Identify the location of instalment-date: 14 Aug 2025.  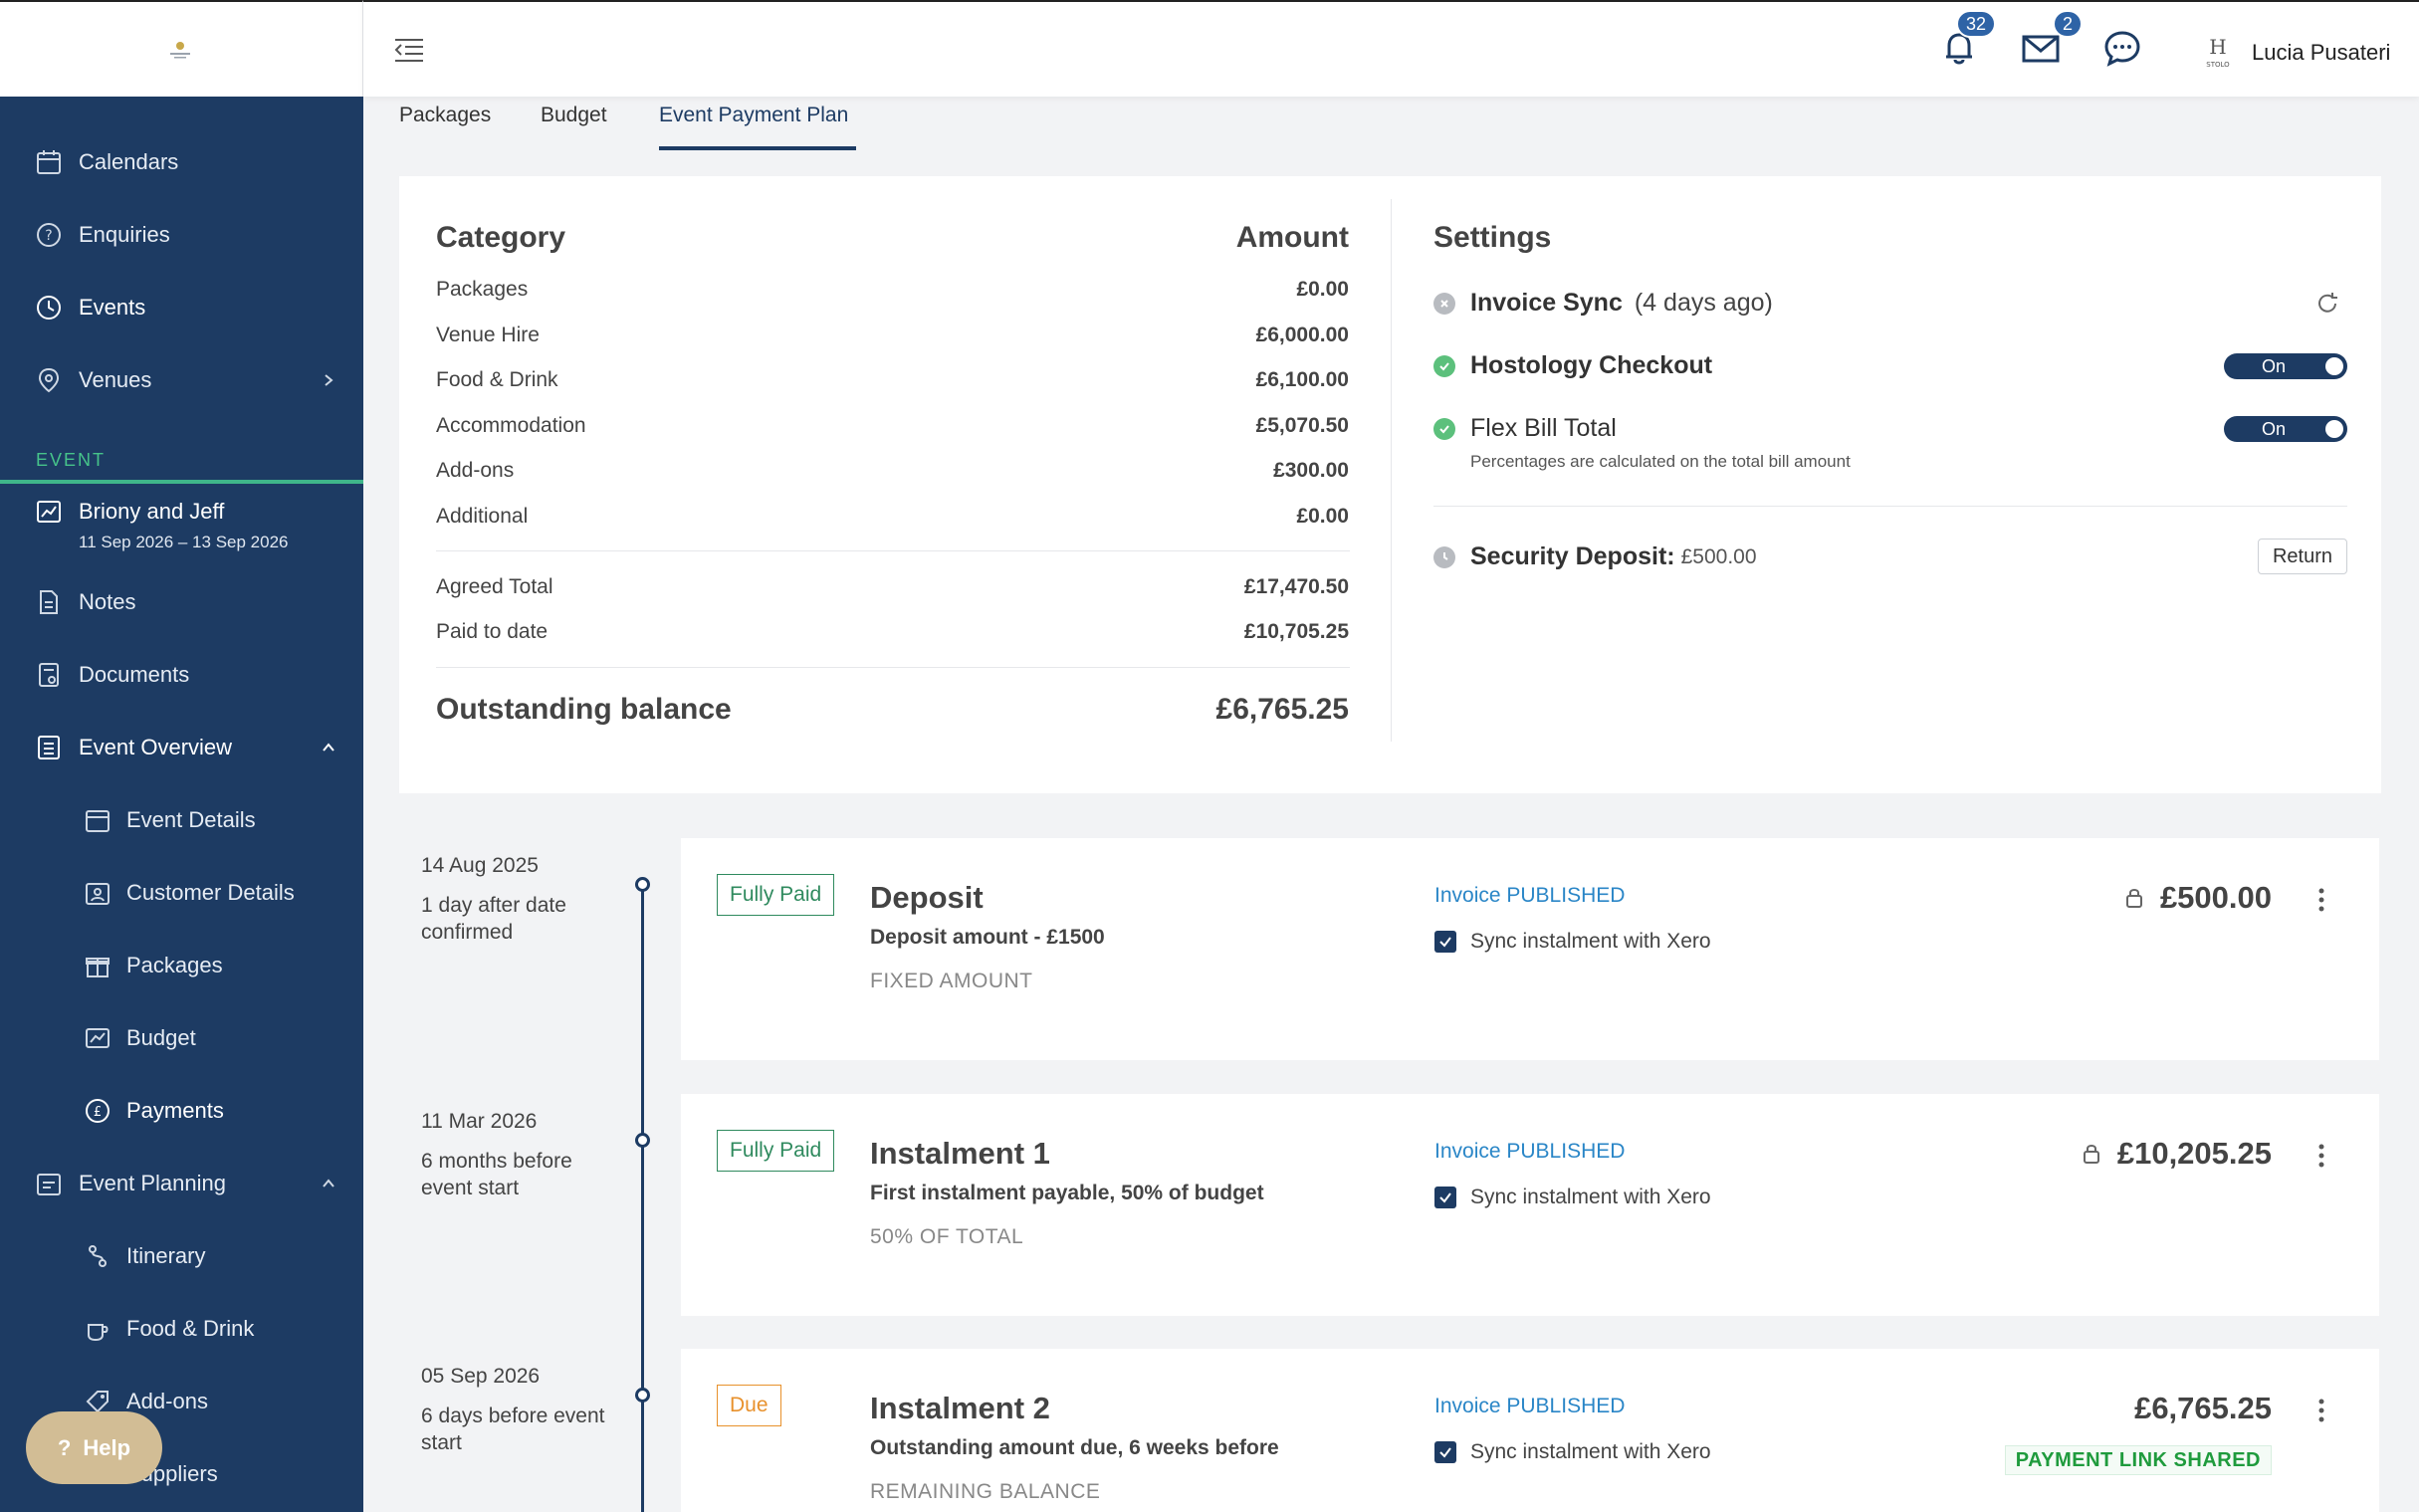
(480, 865).